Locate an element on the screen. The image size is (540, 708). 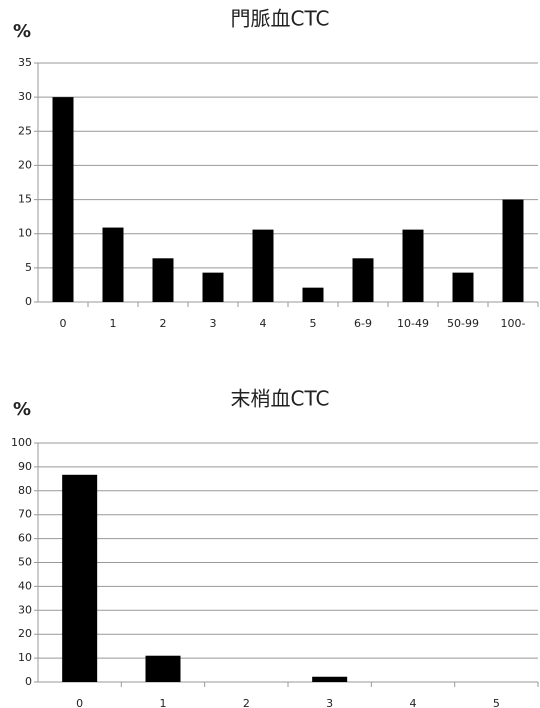
y-tick-label: 40 is located at coordinates (25, 585).